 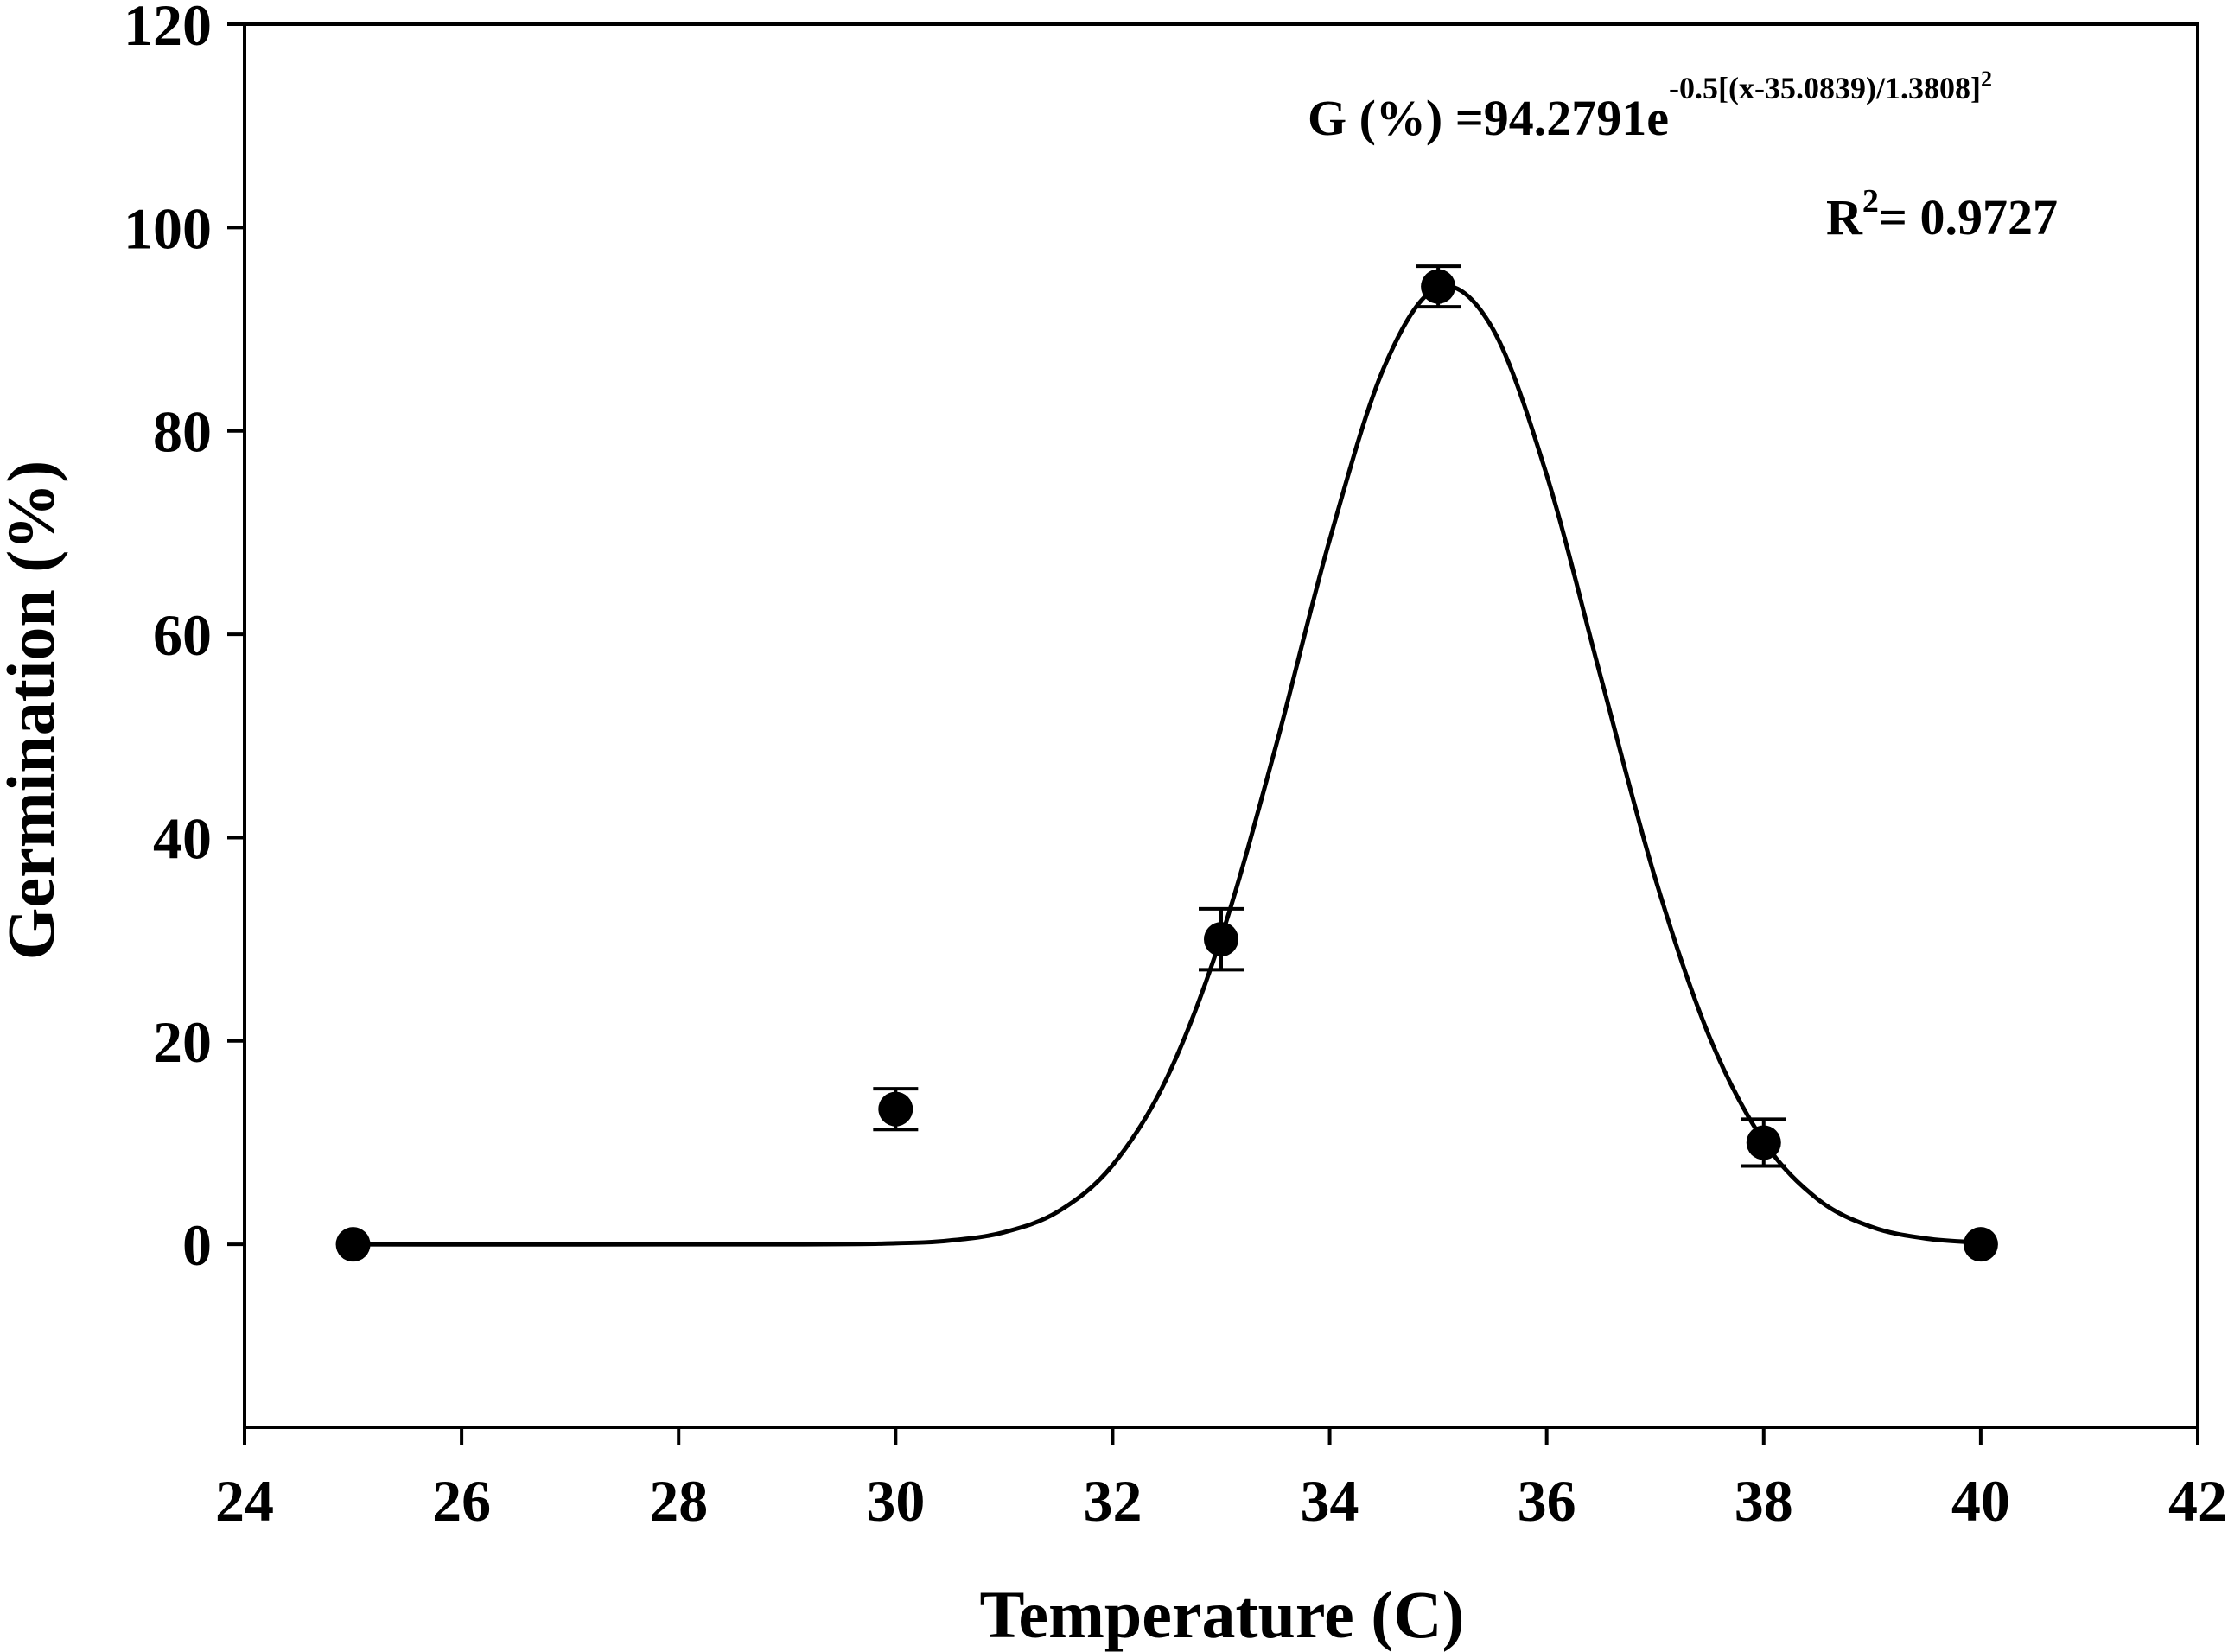 What do you see at coordinates (183, 1042) in the screenshot?
I see `y-tick-label: 20` at bounding box center [183, 1042].